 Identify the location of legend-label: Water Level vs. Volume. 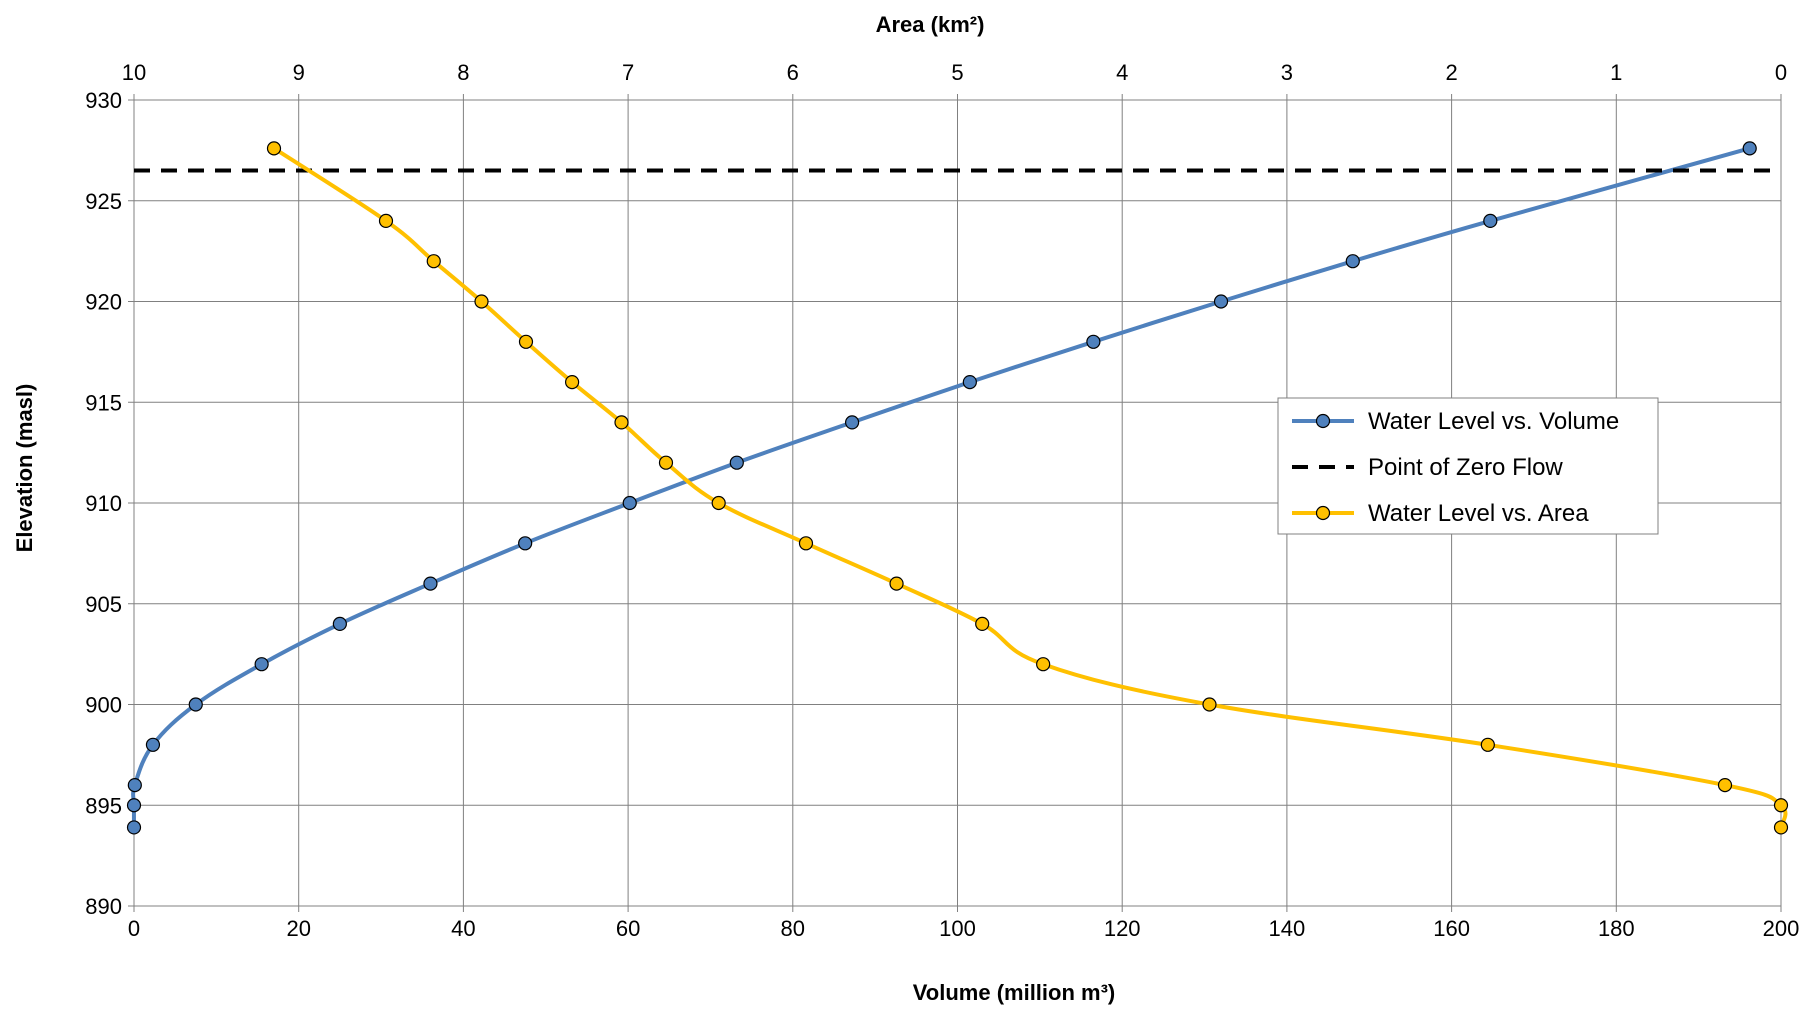
(1493, 421).